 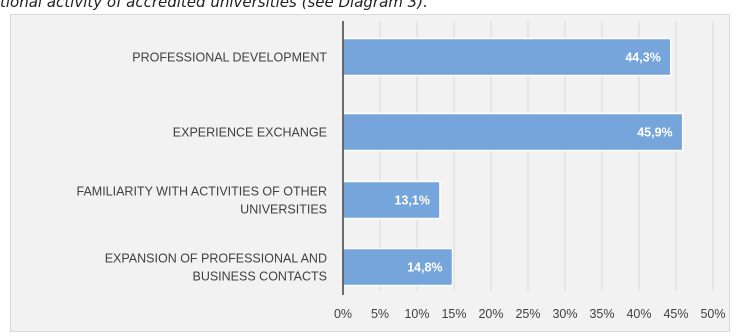 I want to click on x-tick-label: 30%, so click(x=564, y=314).